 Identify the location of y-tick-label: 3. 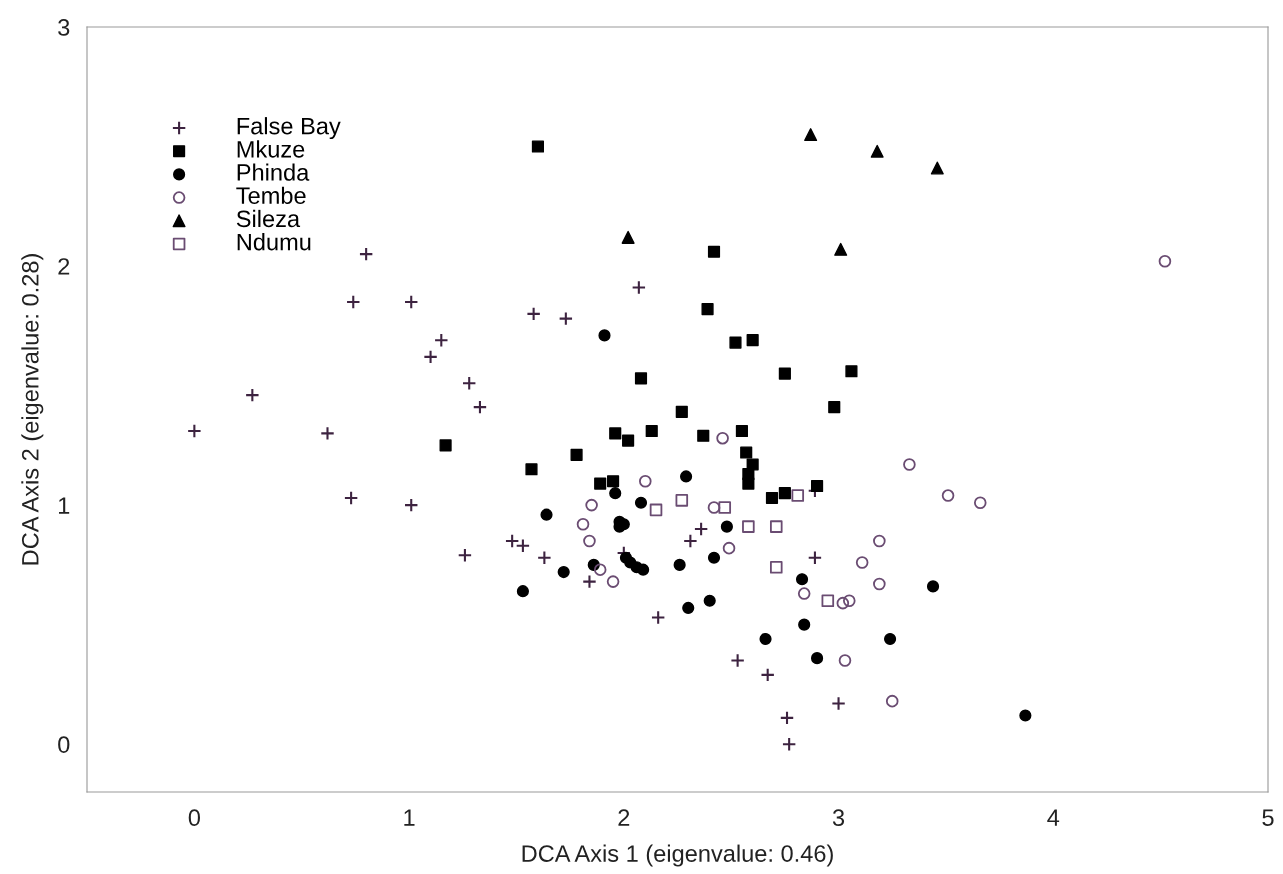
(64, 27).